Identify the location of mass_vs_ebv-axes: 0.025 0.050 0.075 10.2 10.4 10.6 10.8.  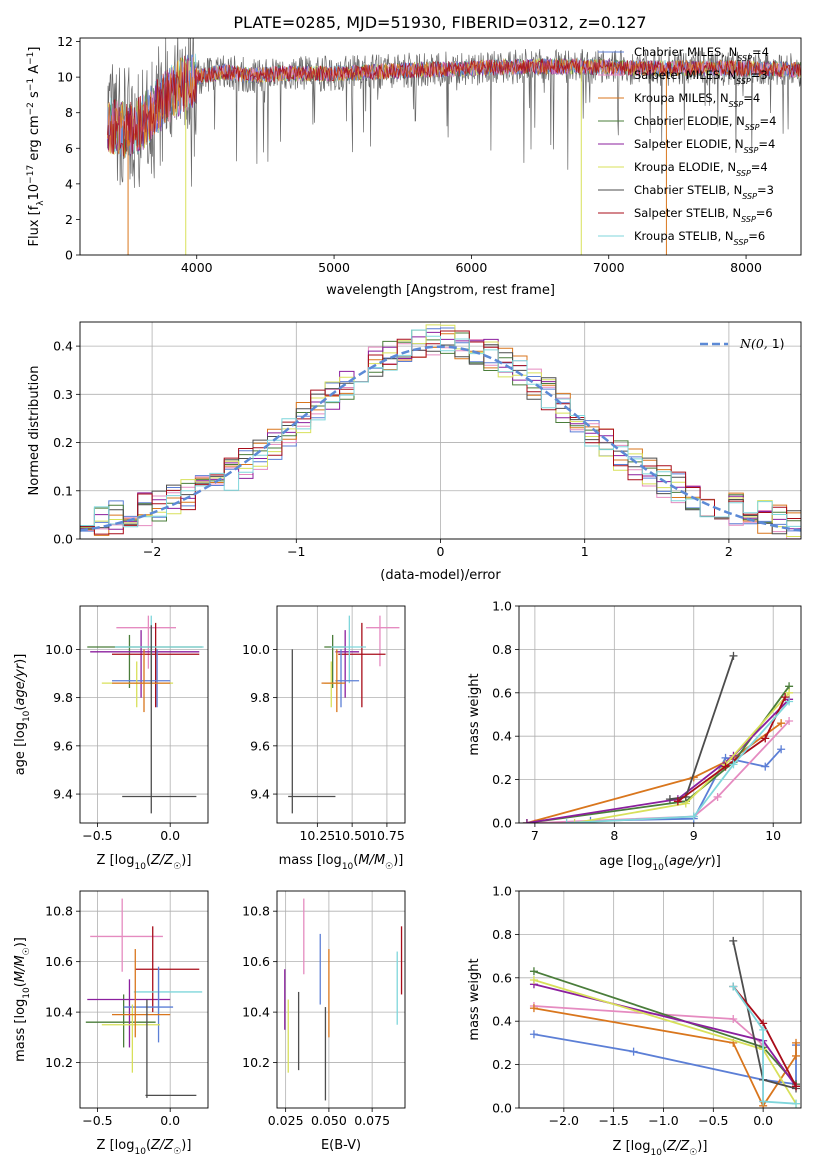
(323, 1009).